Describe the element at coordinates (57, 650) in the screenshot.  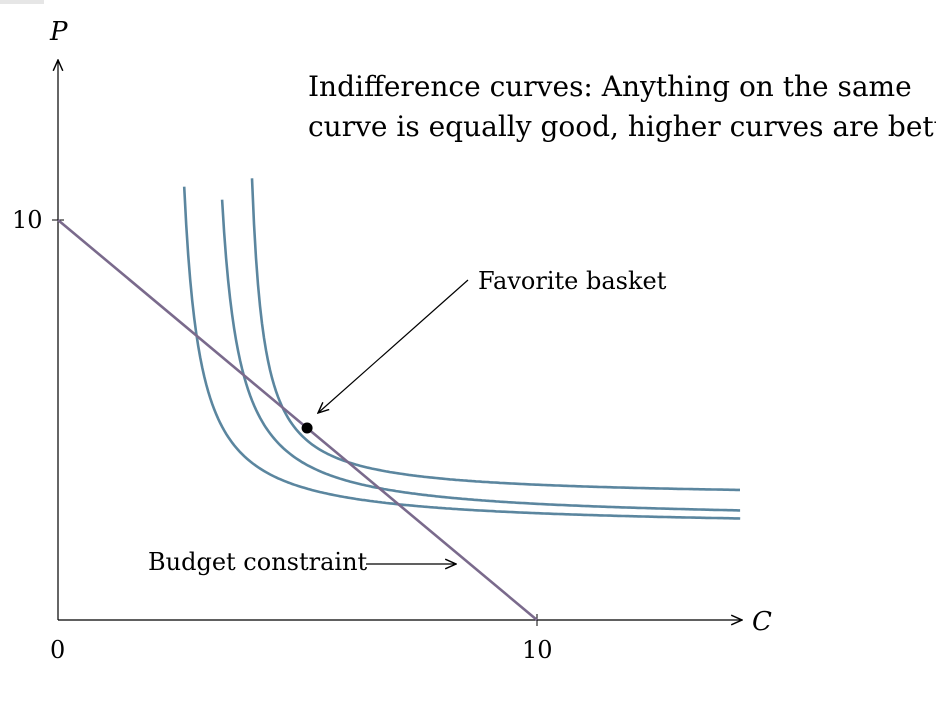
I see `x-tick-label-0: 0` at that location.